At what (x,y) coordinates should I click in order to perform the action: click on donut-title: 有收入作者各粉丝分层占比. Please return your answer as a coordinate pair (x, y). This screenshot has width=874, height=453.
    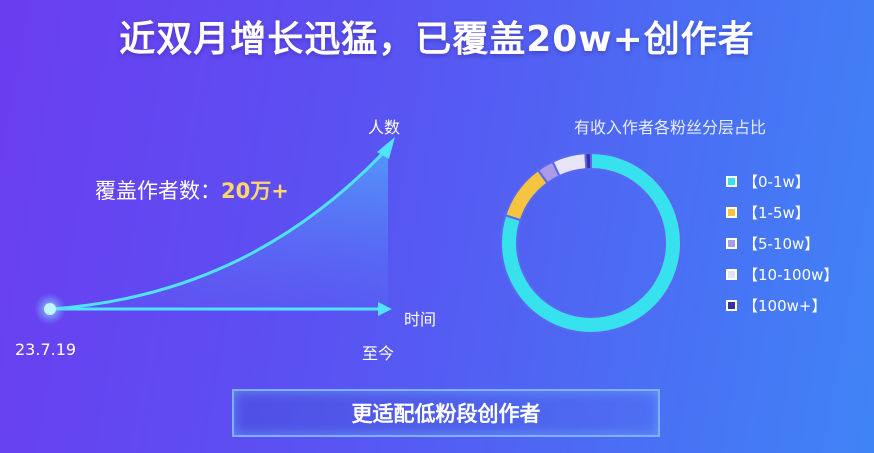
    Looking at the image, I should click on (669, 127).